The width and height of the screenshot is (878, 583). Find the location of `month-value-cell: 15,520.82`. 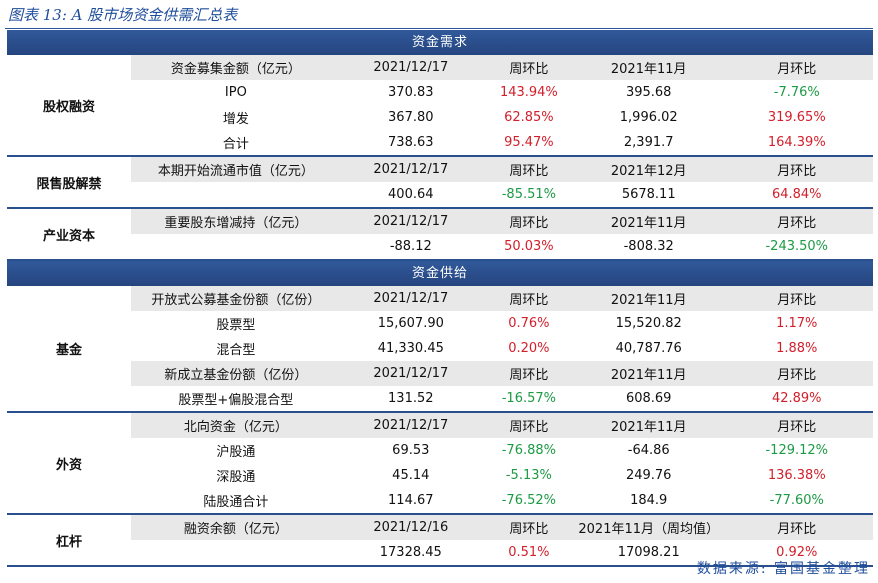

month-value-cell: 15,520.82 is located at coordinates (648, 323).